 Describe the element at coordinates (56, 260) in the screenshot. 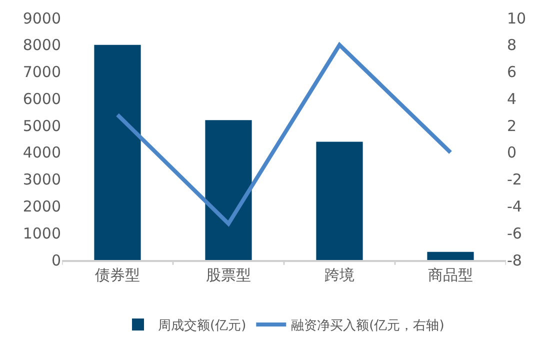

I see `y-tick-label: 0` at that location.